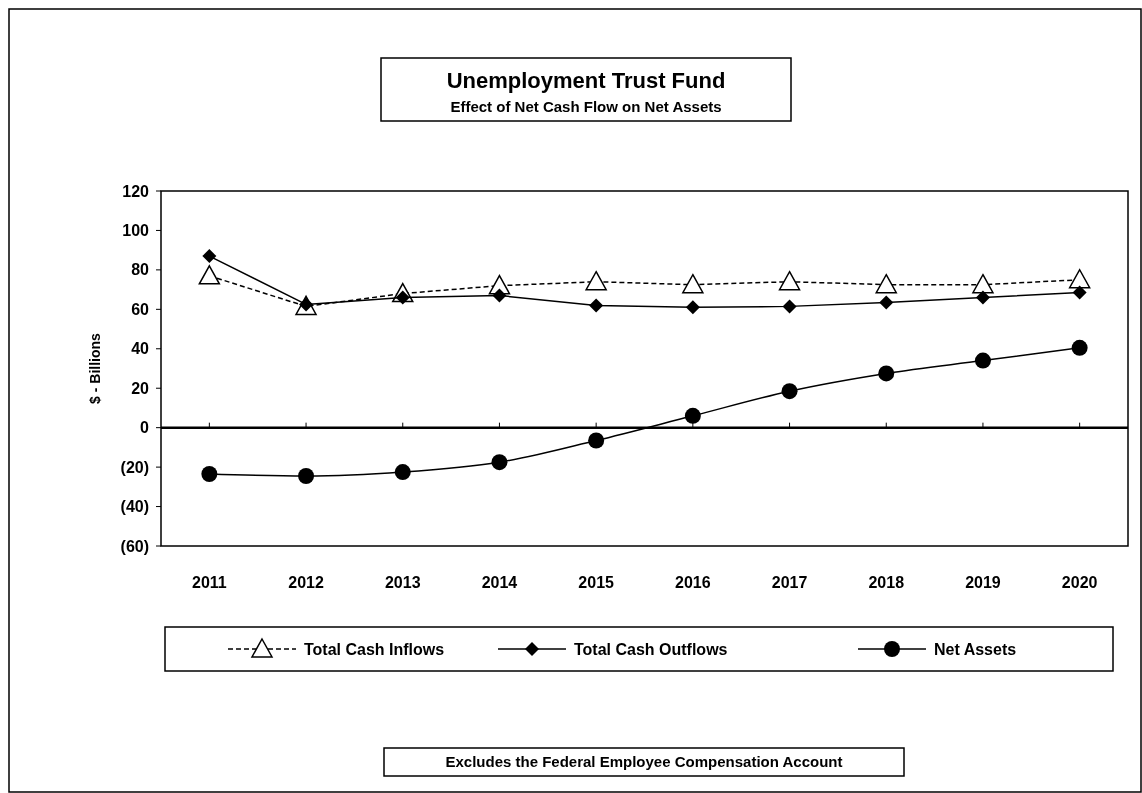 The height and width of the screenshot is (793, 1142). I want to click on y-tick-label: 100, so click(136, 231).